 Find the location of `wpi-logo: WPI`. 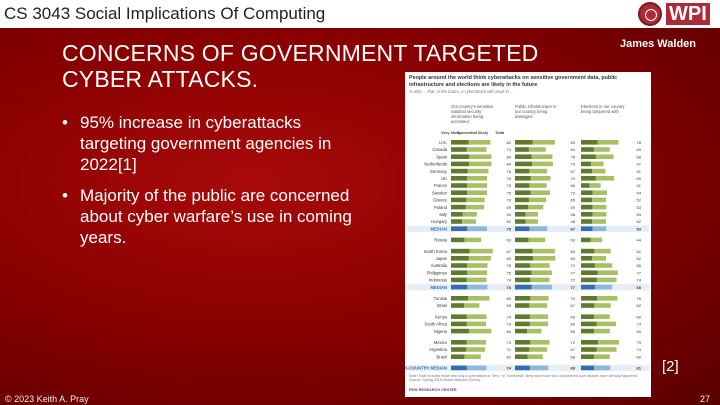

wpi-logo: WPI is located at coordinates (676, 14).